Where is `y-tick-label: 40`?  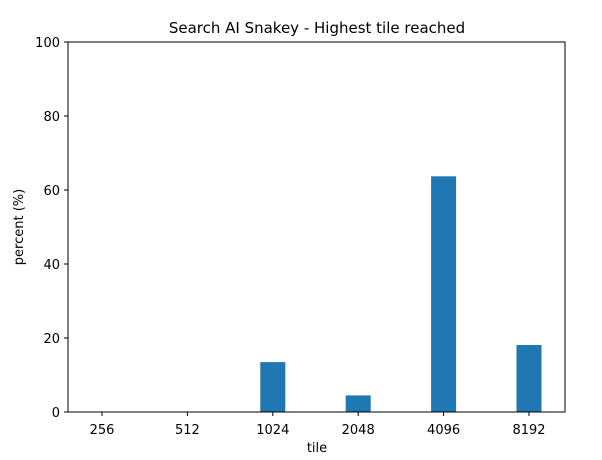
y-tick-label: 40 is located at coordinates (51, 265).